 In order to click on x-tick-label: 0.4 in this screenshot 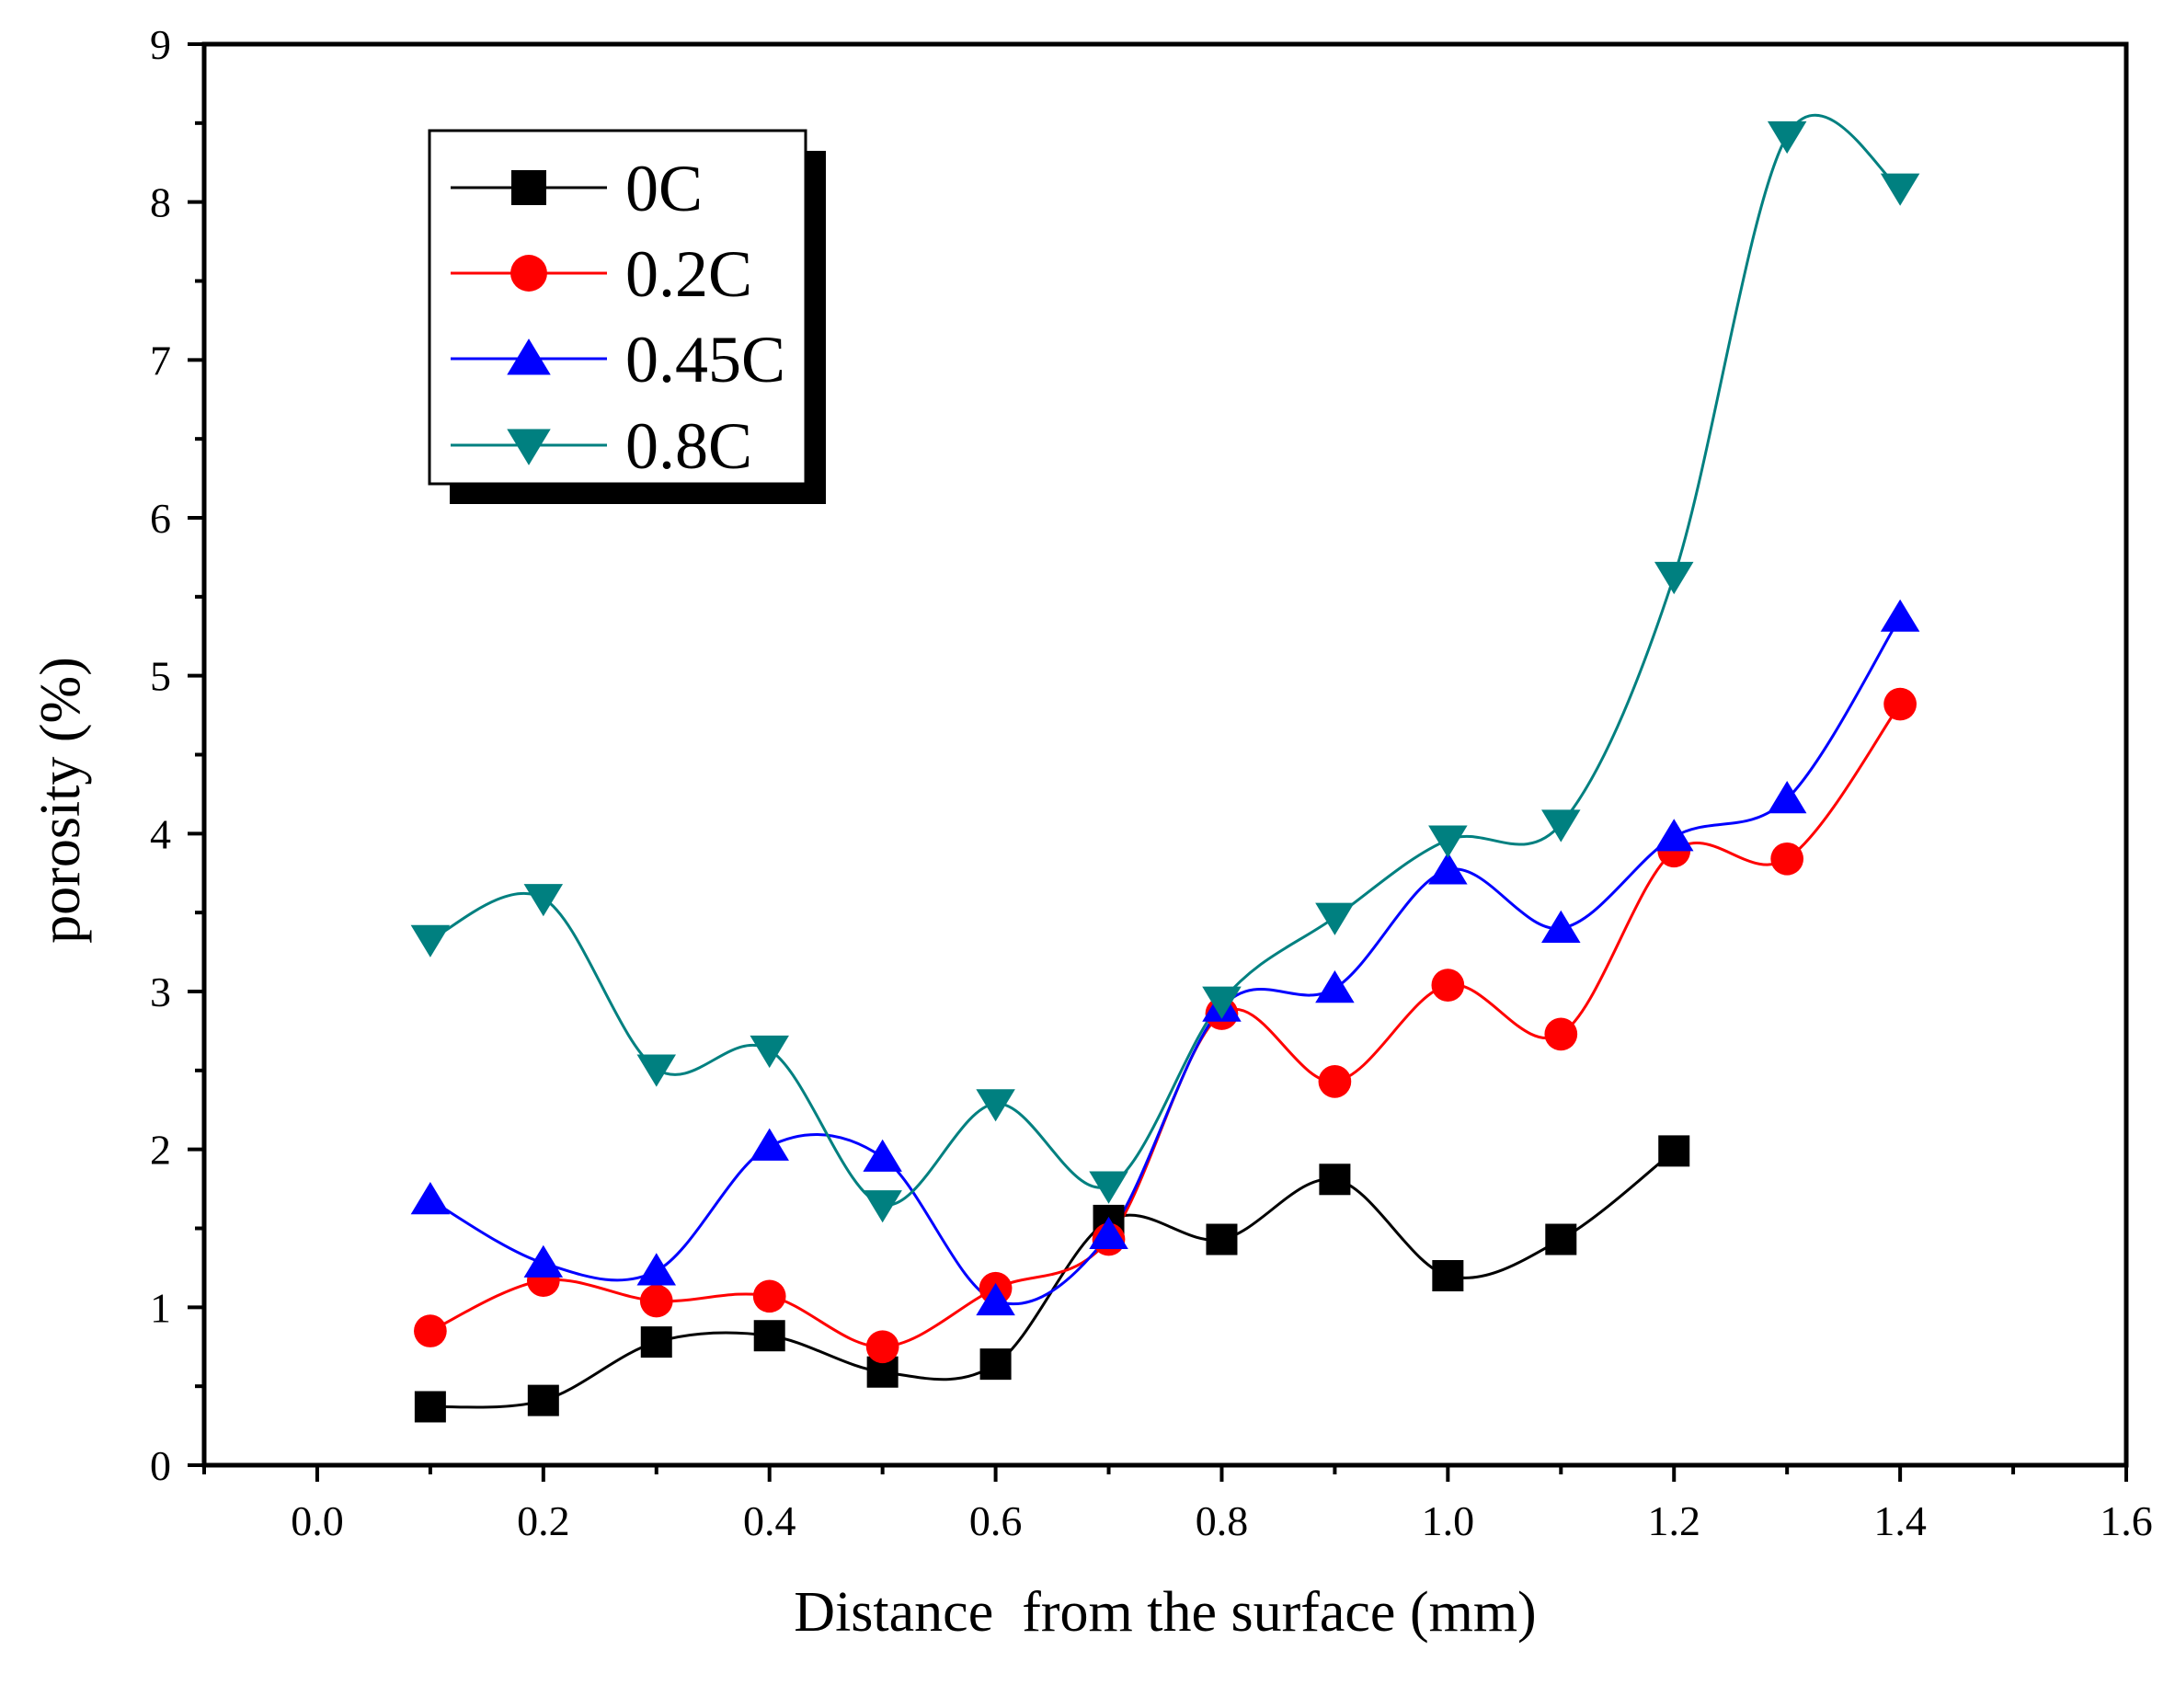, I will do `click(769, 1520)`.